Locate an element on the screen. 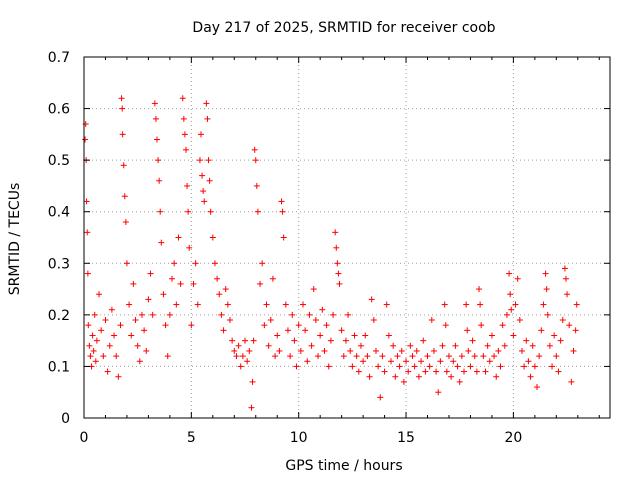 The height and width of the screenshot is (480, 640). x-tick-label: 15 is located at coordinates (406, 438).